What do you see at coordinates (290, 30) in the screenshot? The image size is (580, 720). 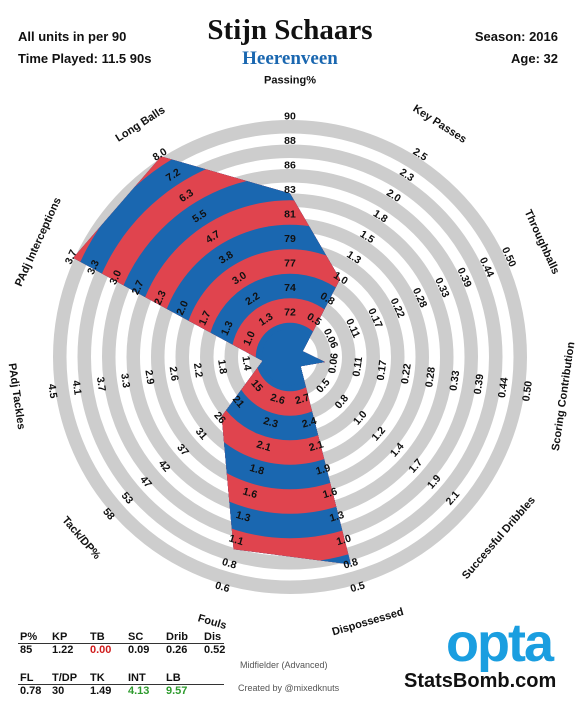 I see `player-name: Stijn Schaars` at bounding box center [290, 30].